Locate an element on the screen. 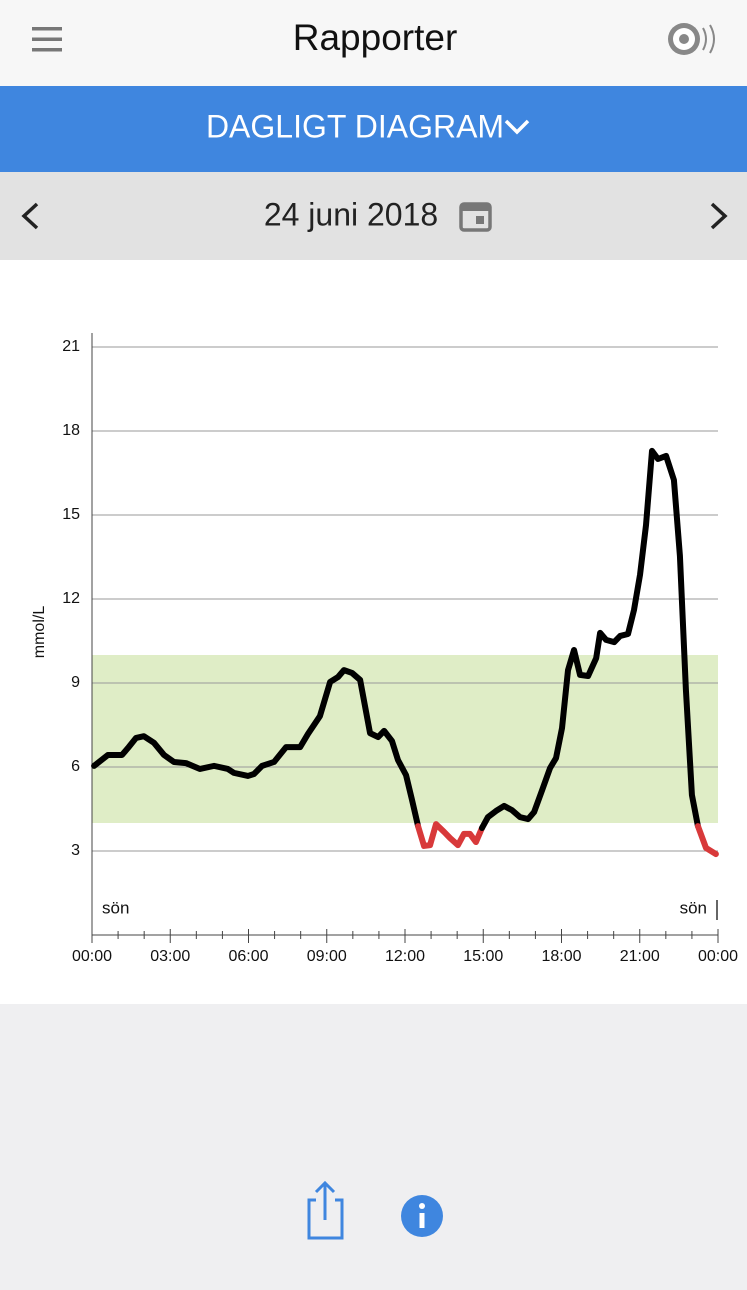 This screenshot has height=1290, width=747. report-selector: DAGLIGT DIAGRAM is located at coordinates (355, 126).